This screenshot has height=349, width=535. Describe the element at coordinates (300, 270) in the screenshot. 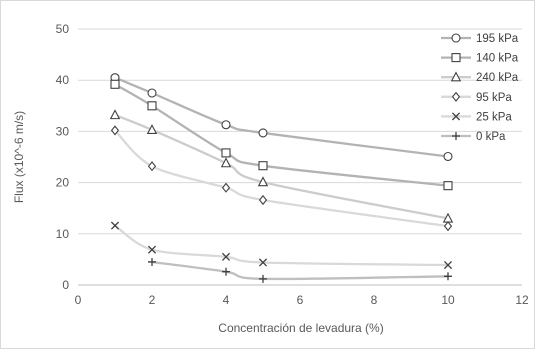

I see `series-line-0-kpa` at that location.